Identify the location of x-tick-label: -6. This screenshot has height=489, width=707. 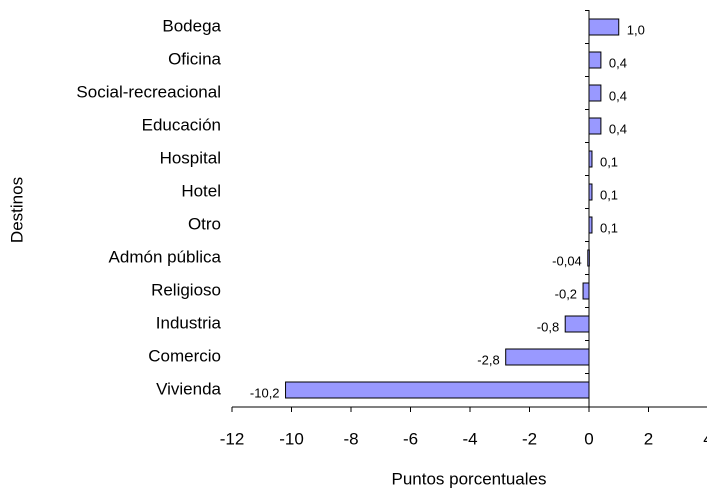
(410, 438).